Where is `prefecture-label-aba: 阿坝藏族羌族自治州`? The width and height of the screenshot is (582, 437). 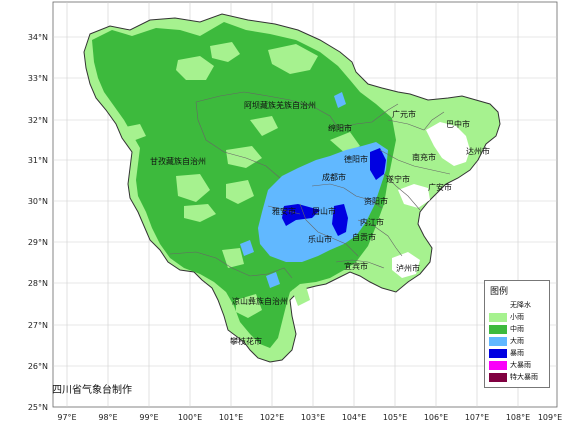
prefecture-label-aba: 阿坝藏族羌族自治州 is located at coordinates (280, 105).